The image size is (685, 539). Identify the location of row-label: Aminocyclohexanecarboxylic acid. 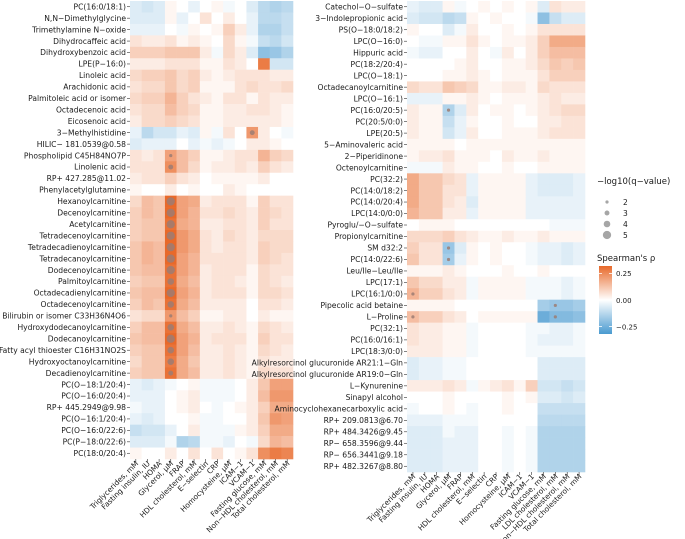
(339, 409).